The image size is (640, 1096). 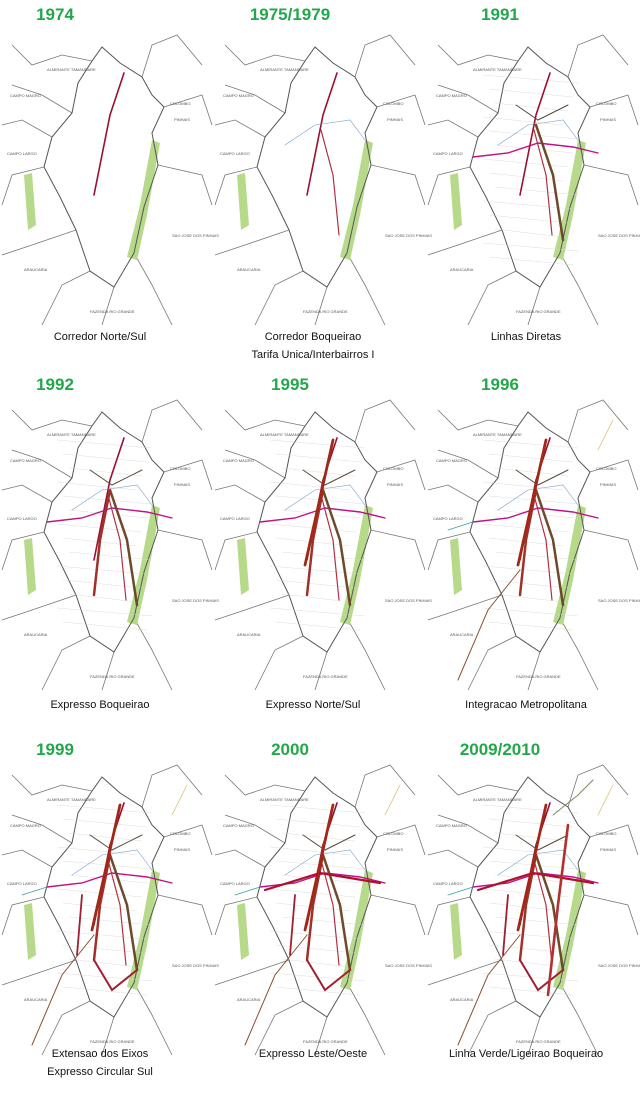 I want to click on year-title: 1995, so click(x=290, y=384).